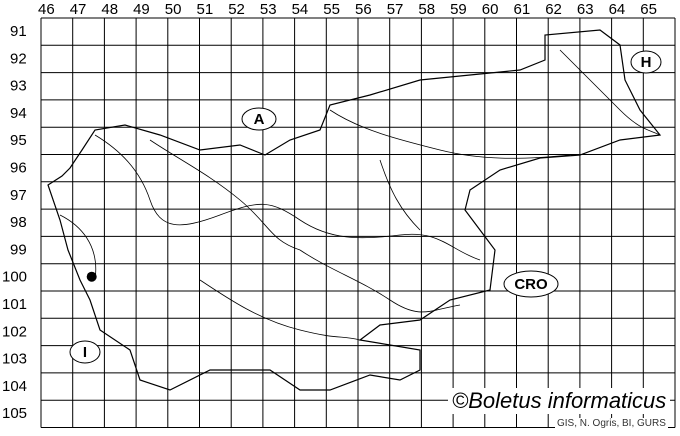 This screenshot has height=436, width=680. Describe the element at coordinates (18, 168) in the screenshot. I see `row-label: 96` at that location.